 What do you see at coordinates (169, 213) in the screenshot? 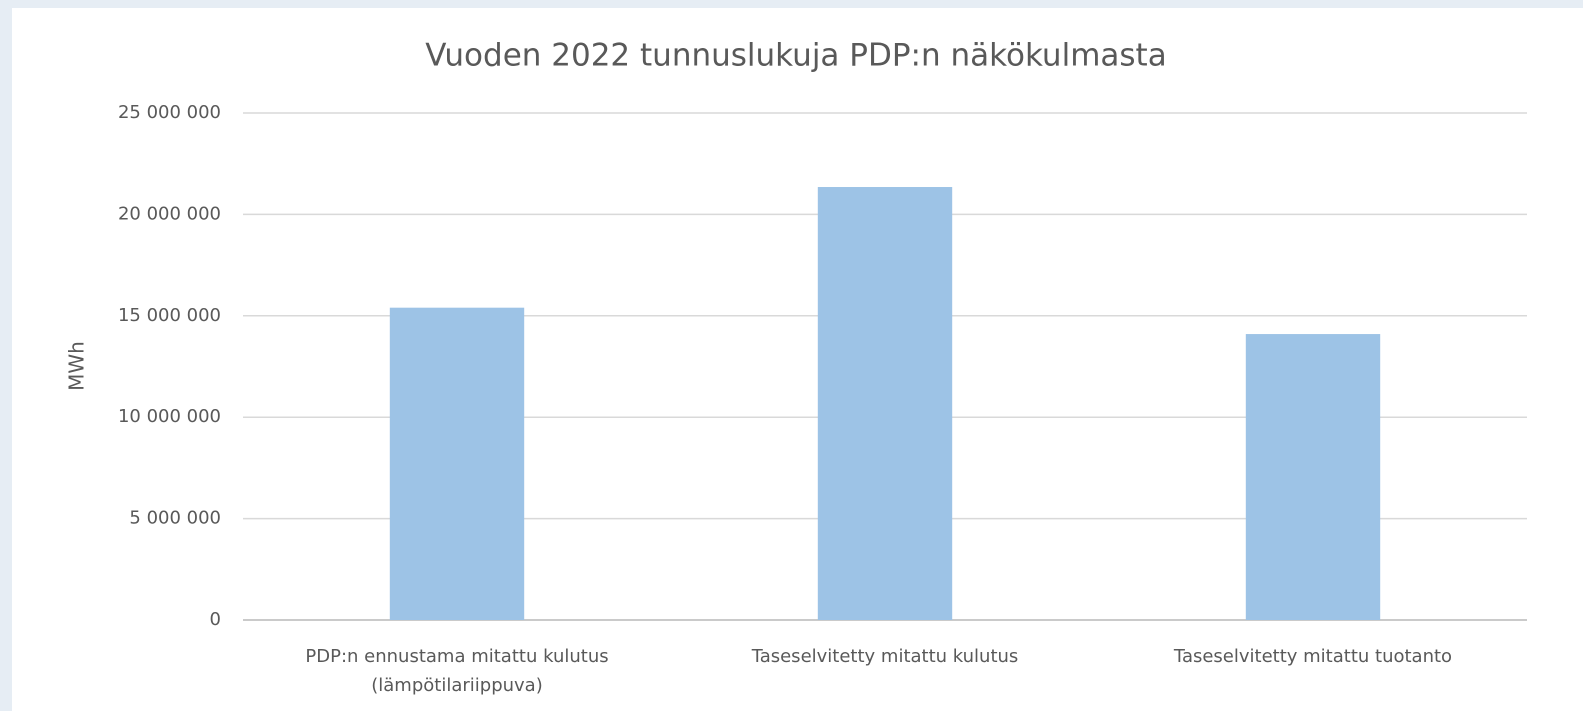
I see `y-tick-label: 20 000 000` at bounding box center [169, 213].